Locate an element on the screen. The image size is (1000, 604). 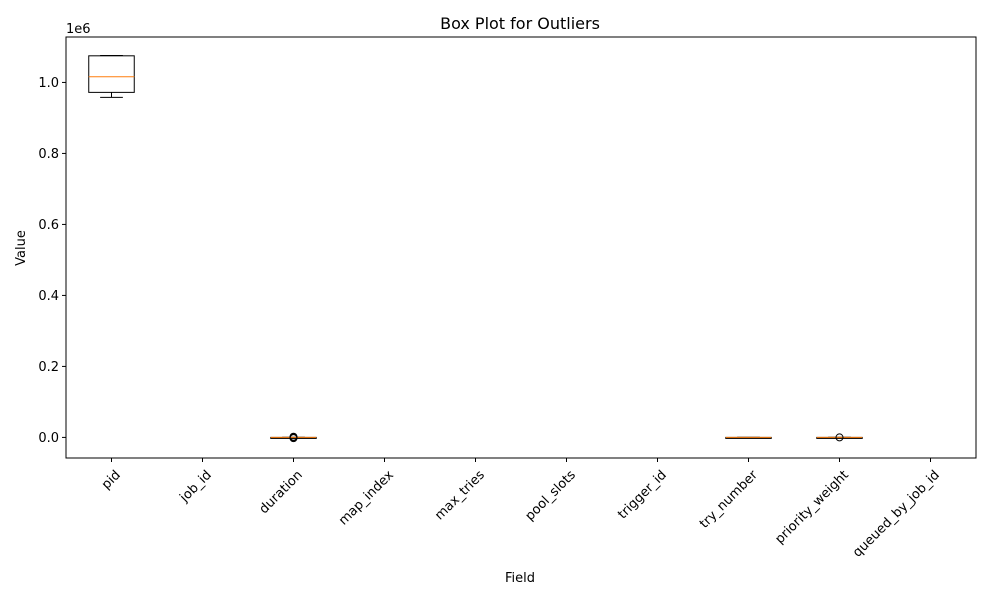
x-tick-label: queued_by_job_id is located at coordinates (896, 514).